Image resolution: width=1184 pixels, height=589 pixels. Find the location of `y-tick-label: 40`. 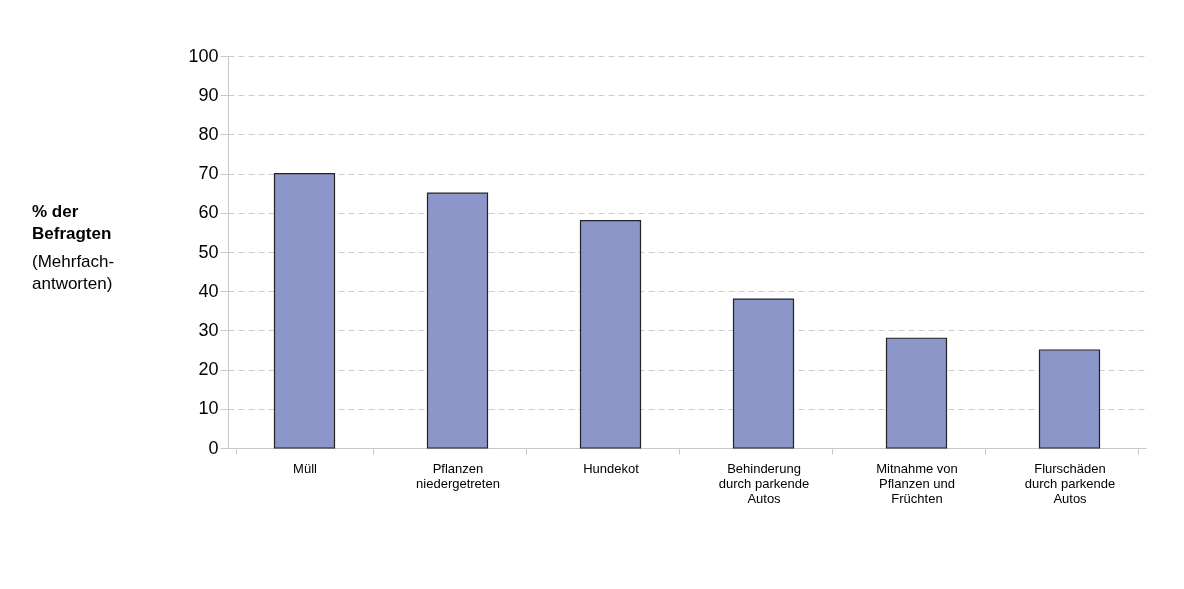

y-tick-label: 40 is located at coordinates (208, 290).